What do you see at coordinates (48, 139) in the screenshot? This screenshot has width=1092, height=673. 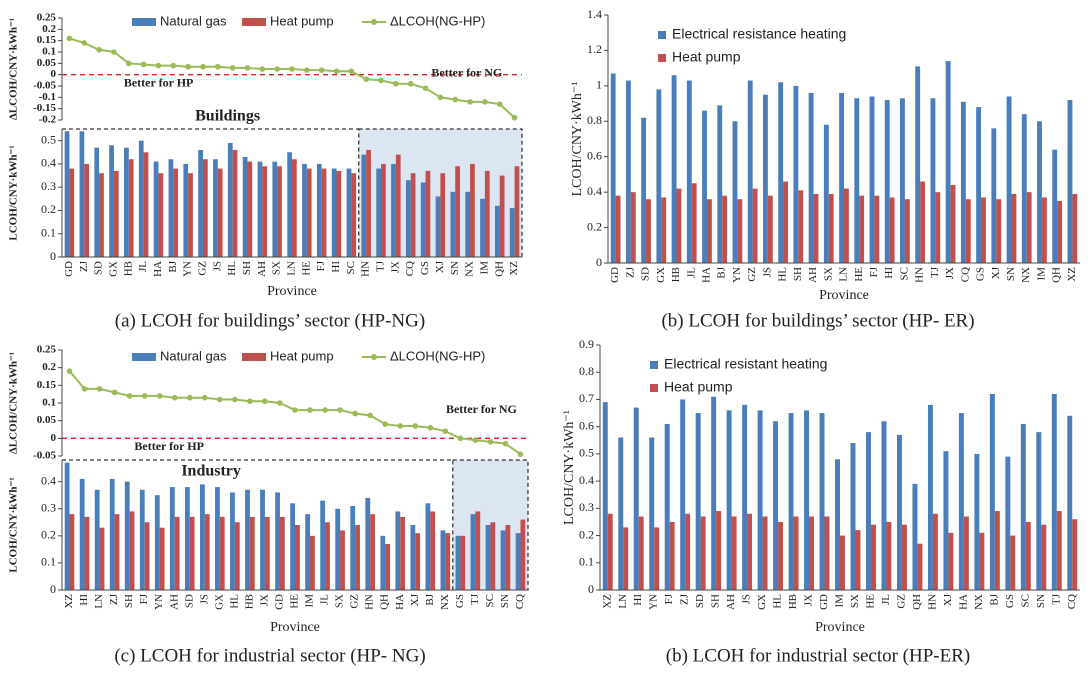 I see `y-tick-label: 0.5` at bounding box center [48, 139].